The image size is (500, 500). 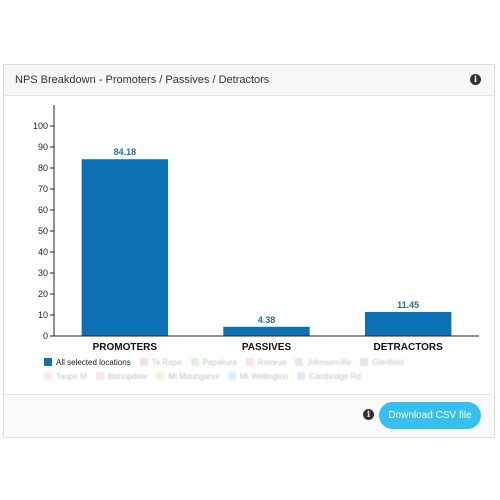 What do you see at coordinates (125, 247) in the screenshot?
I see `bar-promoters` at bounding box center [125, 247].